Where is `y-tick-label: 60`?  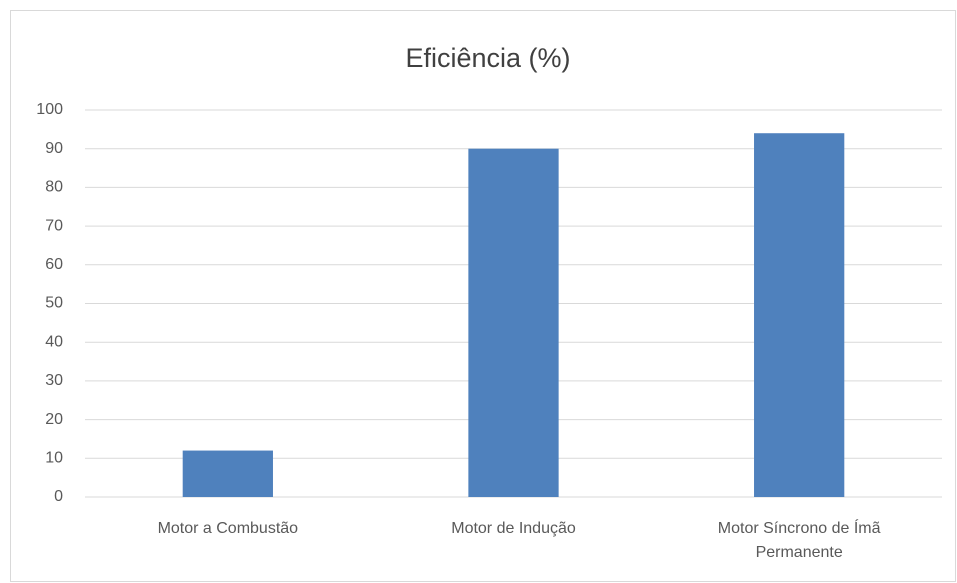 y-tick-label: 60 is located at coordinates (54, 264).